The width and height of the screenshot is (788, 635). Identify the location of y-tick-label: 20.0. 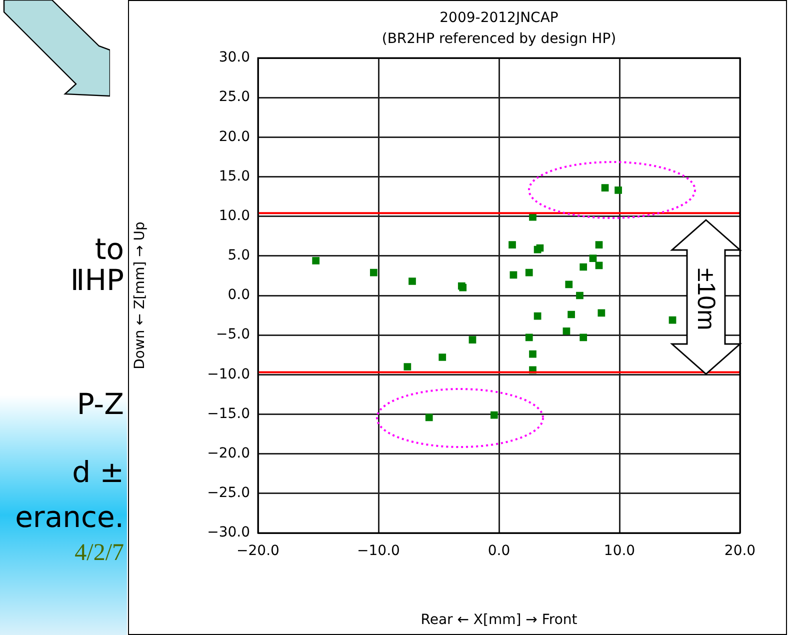
(234, 136).